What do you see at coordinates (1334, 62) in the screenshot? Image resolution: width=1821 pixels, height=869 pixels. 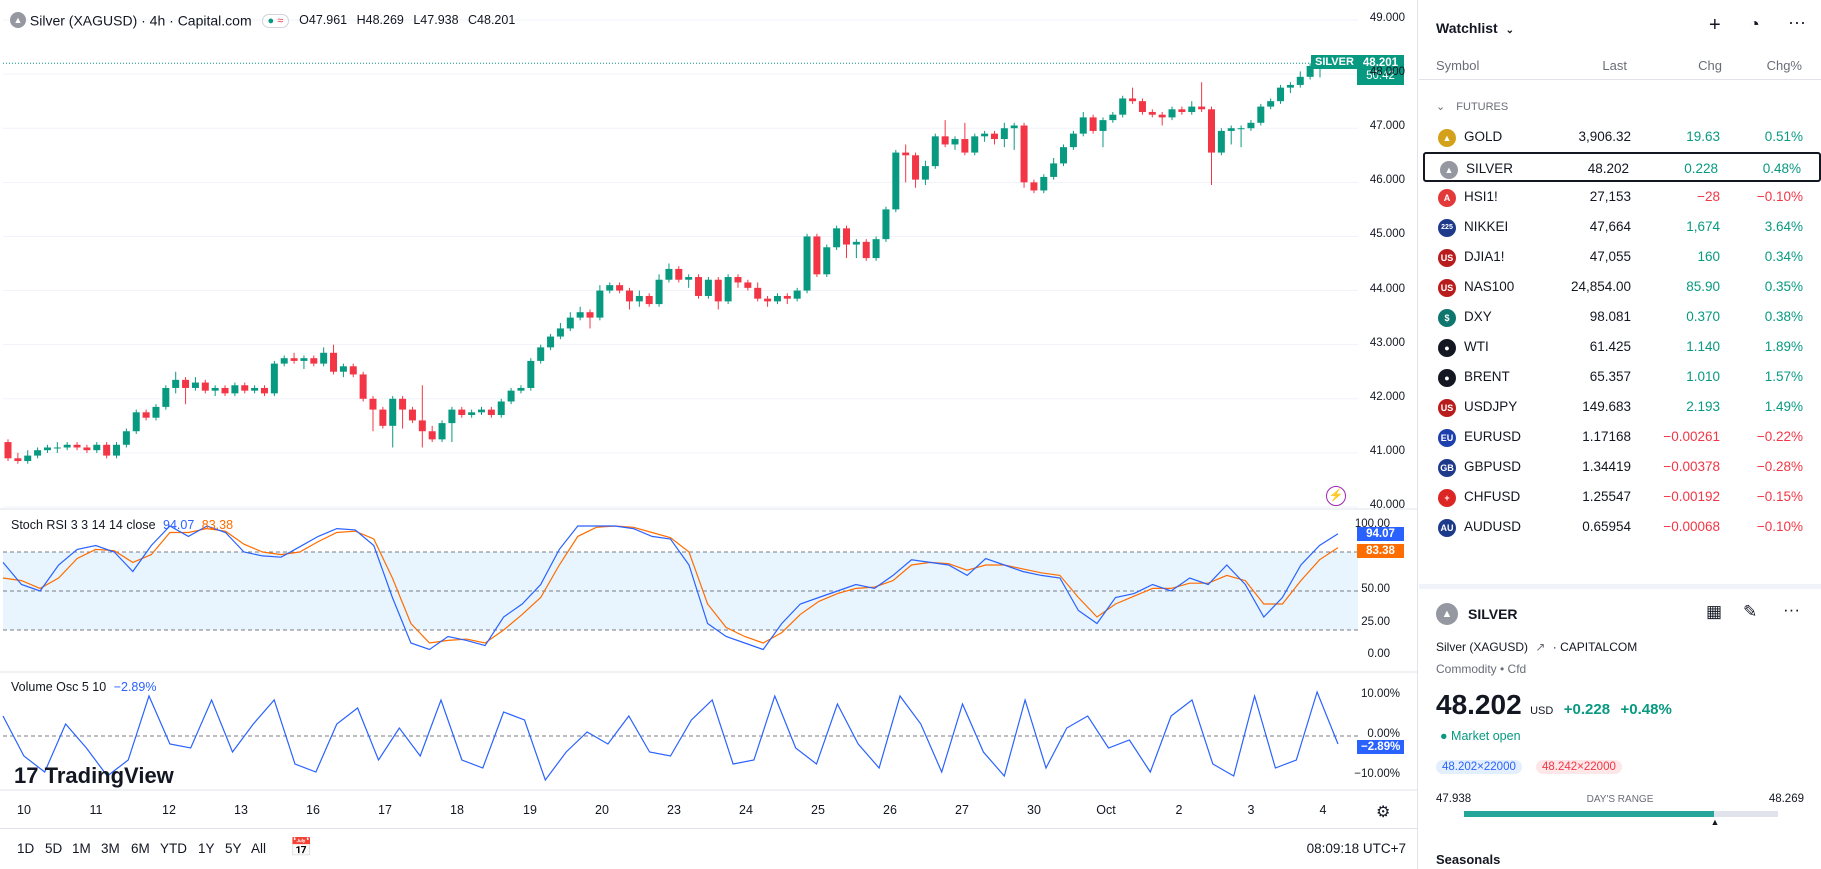 I see `symbol-name-tag: SILVER` at bounding box center [1334, 62].